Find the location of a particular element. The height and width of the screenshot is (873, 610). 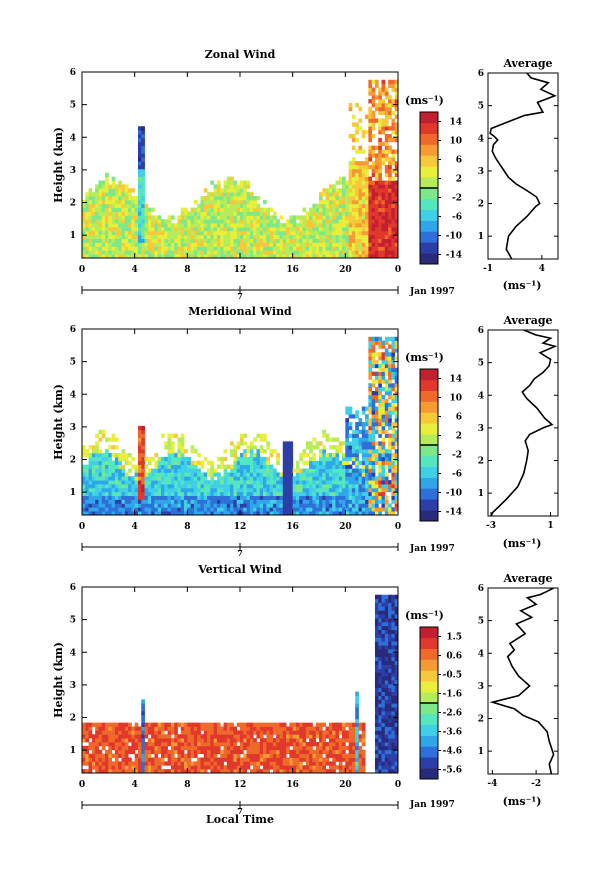

colorbar-tick-label: -2 is located at coordinates (457, 456).